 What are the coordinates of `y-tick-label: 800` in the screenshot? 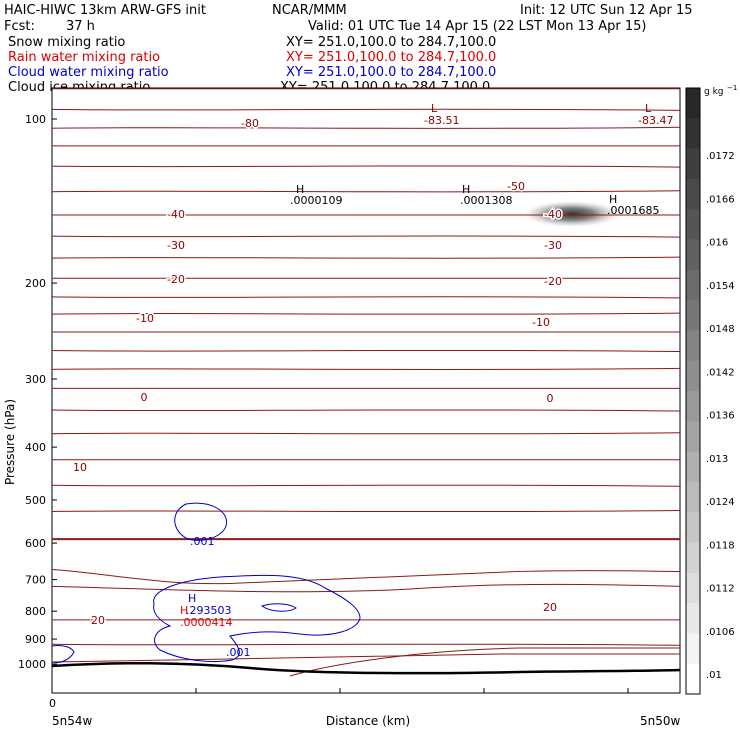 It's located at (35, 611).